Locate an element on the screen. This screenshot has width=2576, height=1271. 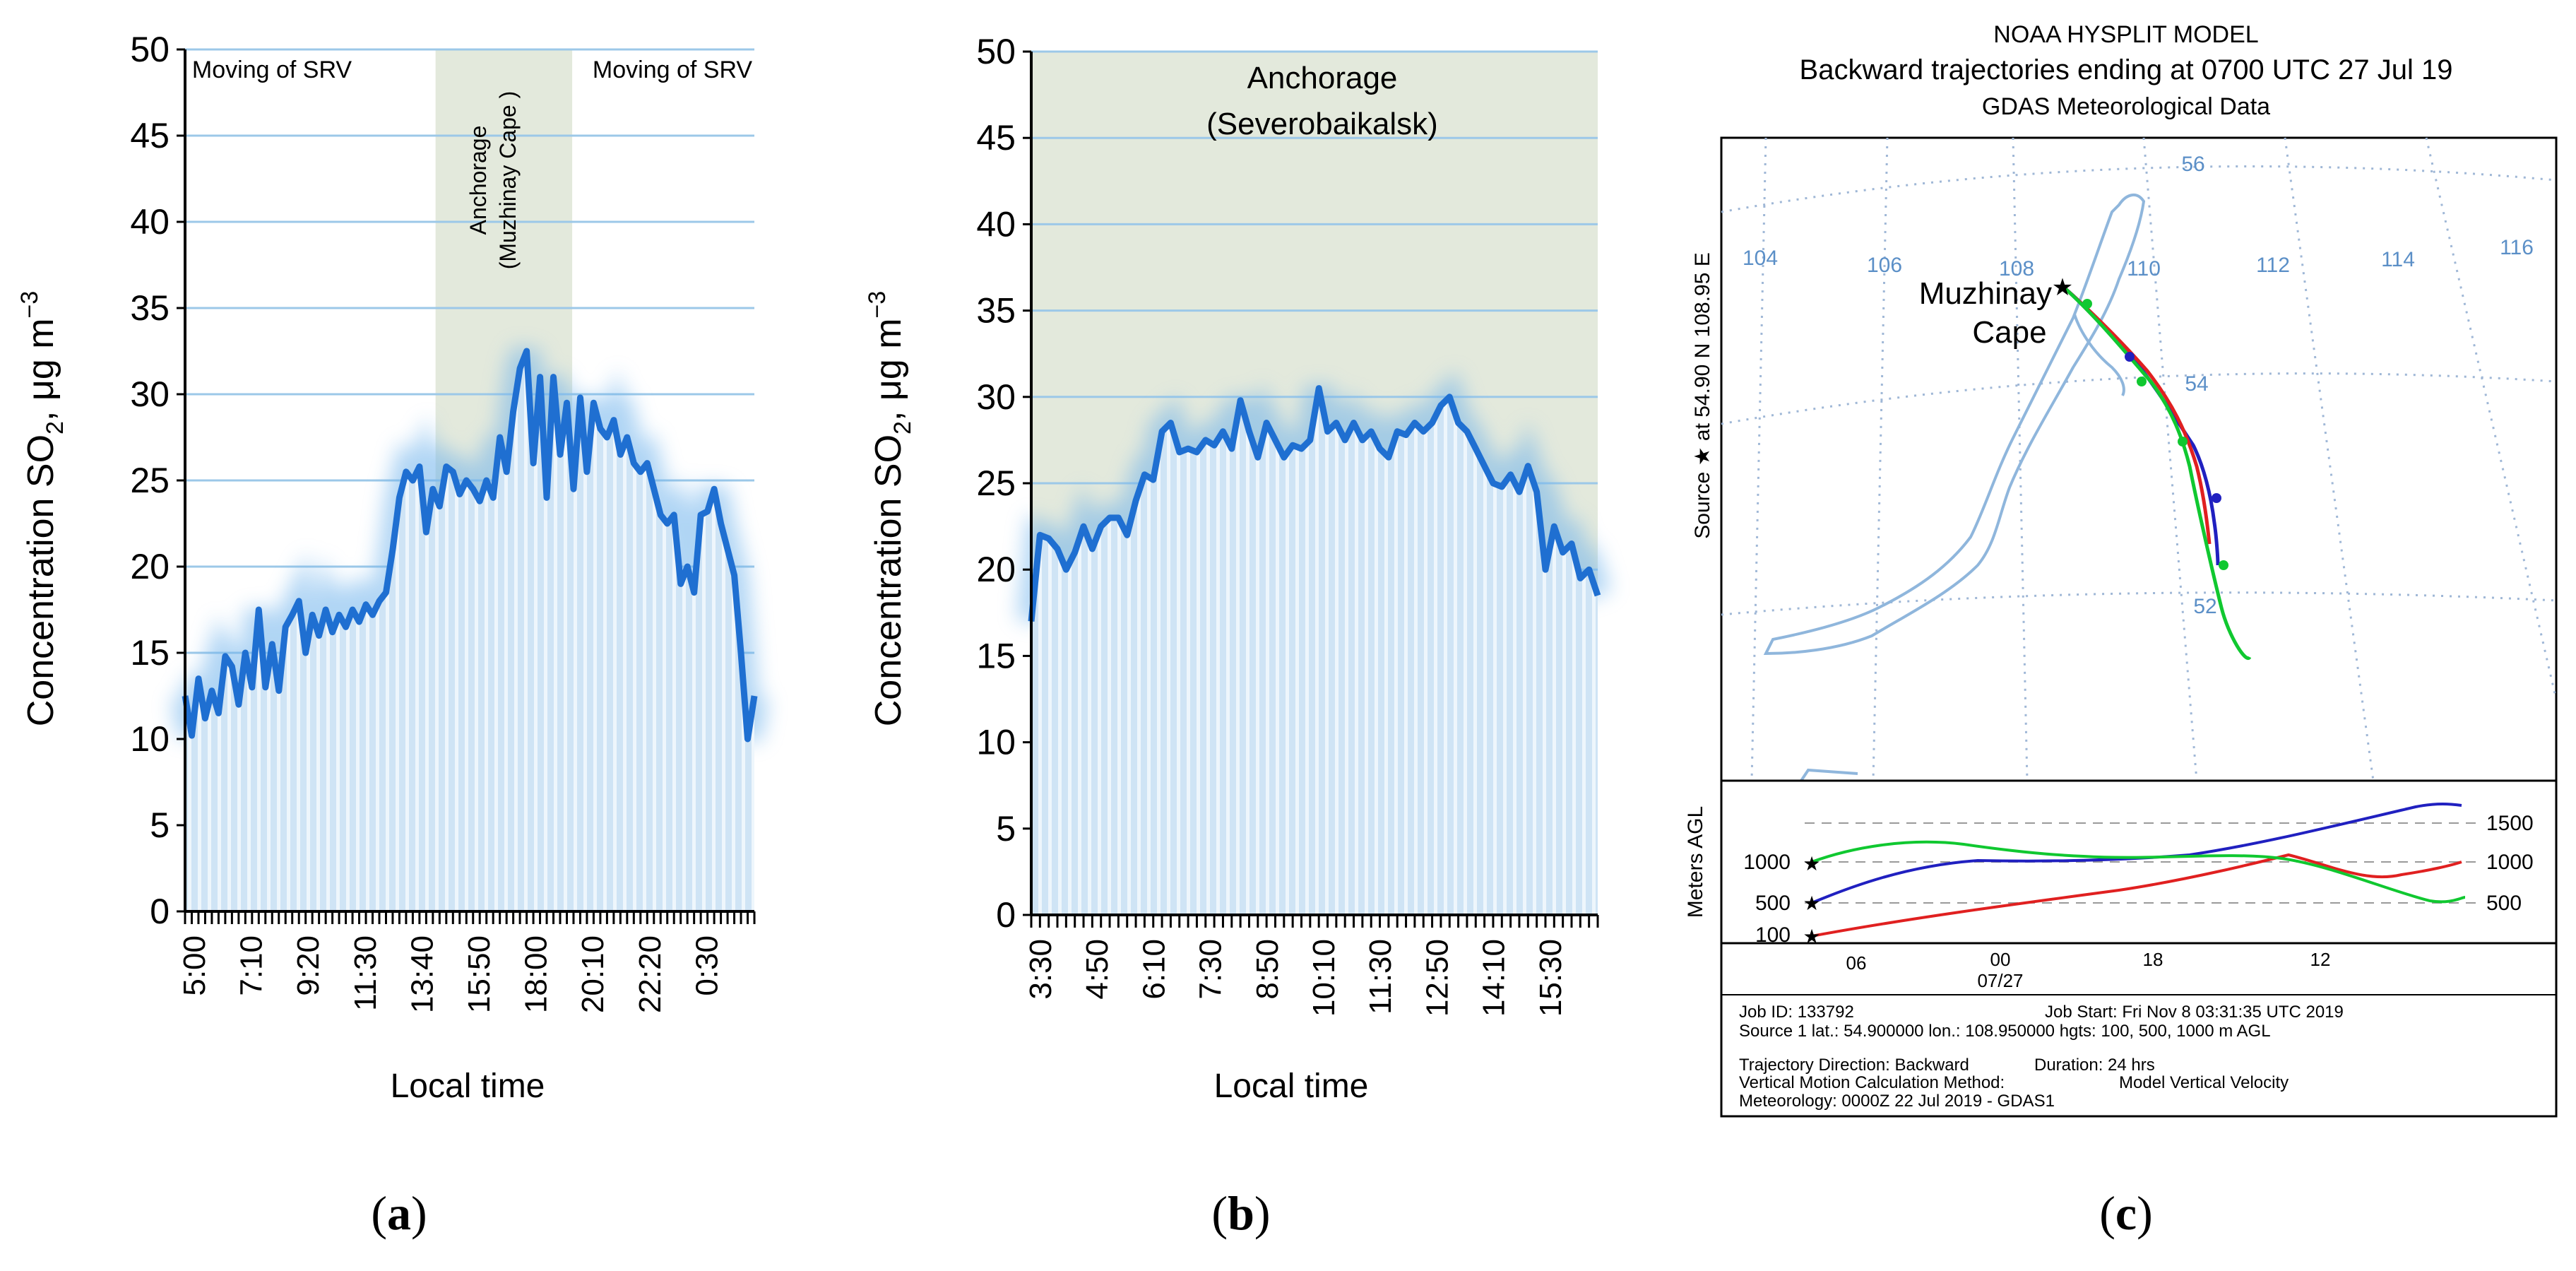
y-tick-label: 15 is located at coordinates (150, 653).